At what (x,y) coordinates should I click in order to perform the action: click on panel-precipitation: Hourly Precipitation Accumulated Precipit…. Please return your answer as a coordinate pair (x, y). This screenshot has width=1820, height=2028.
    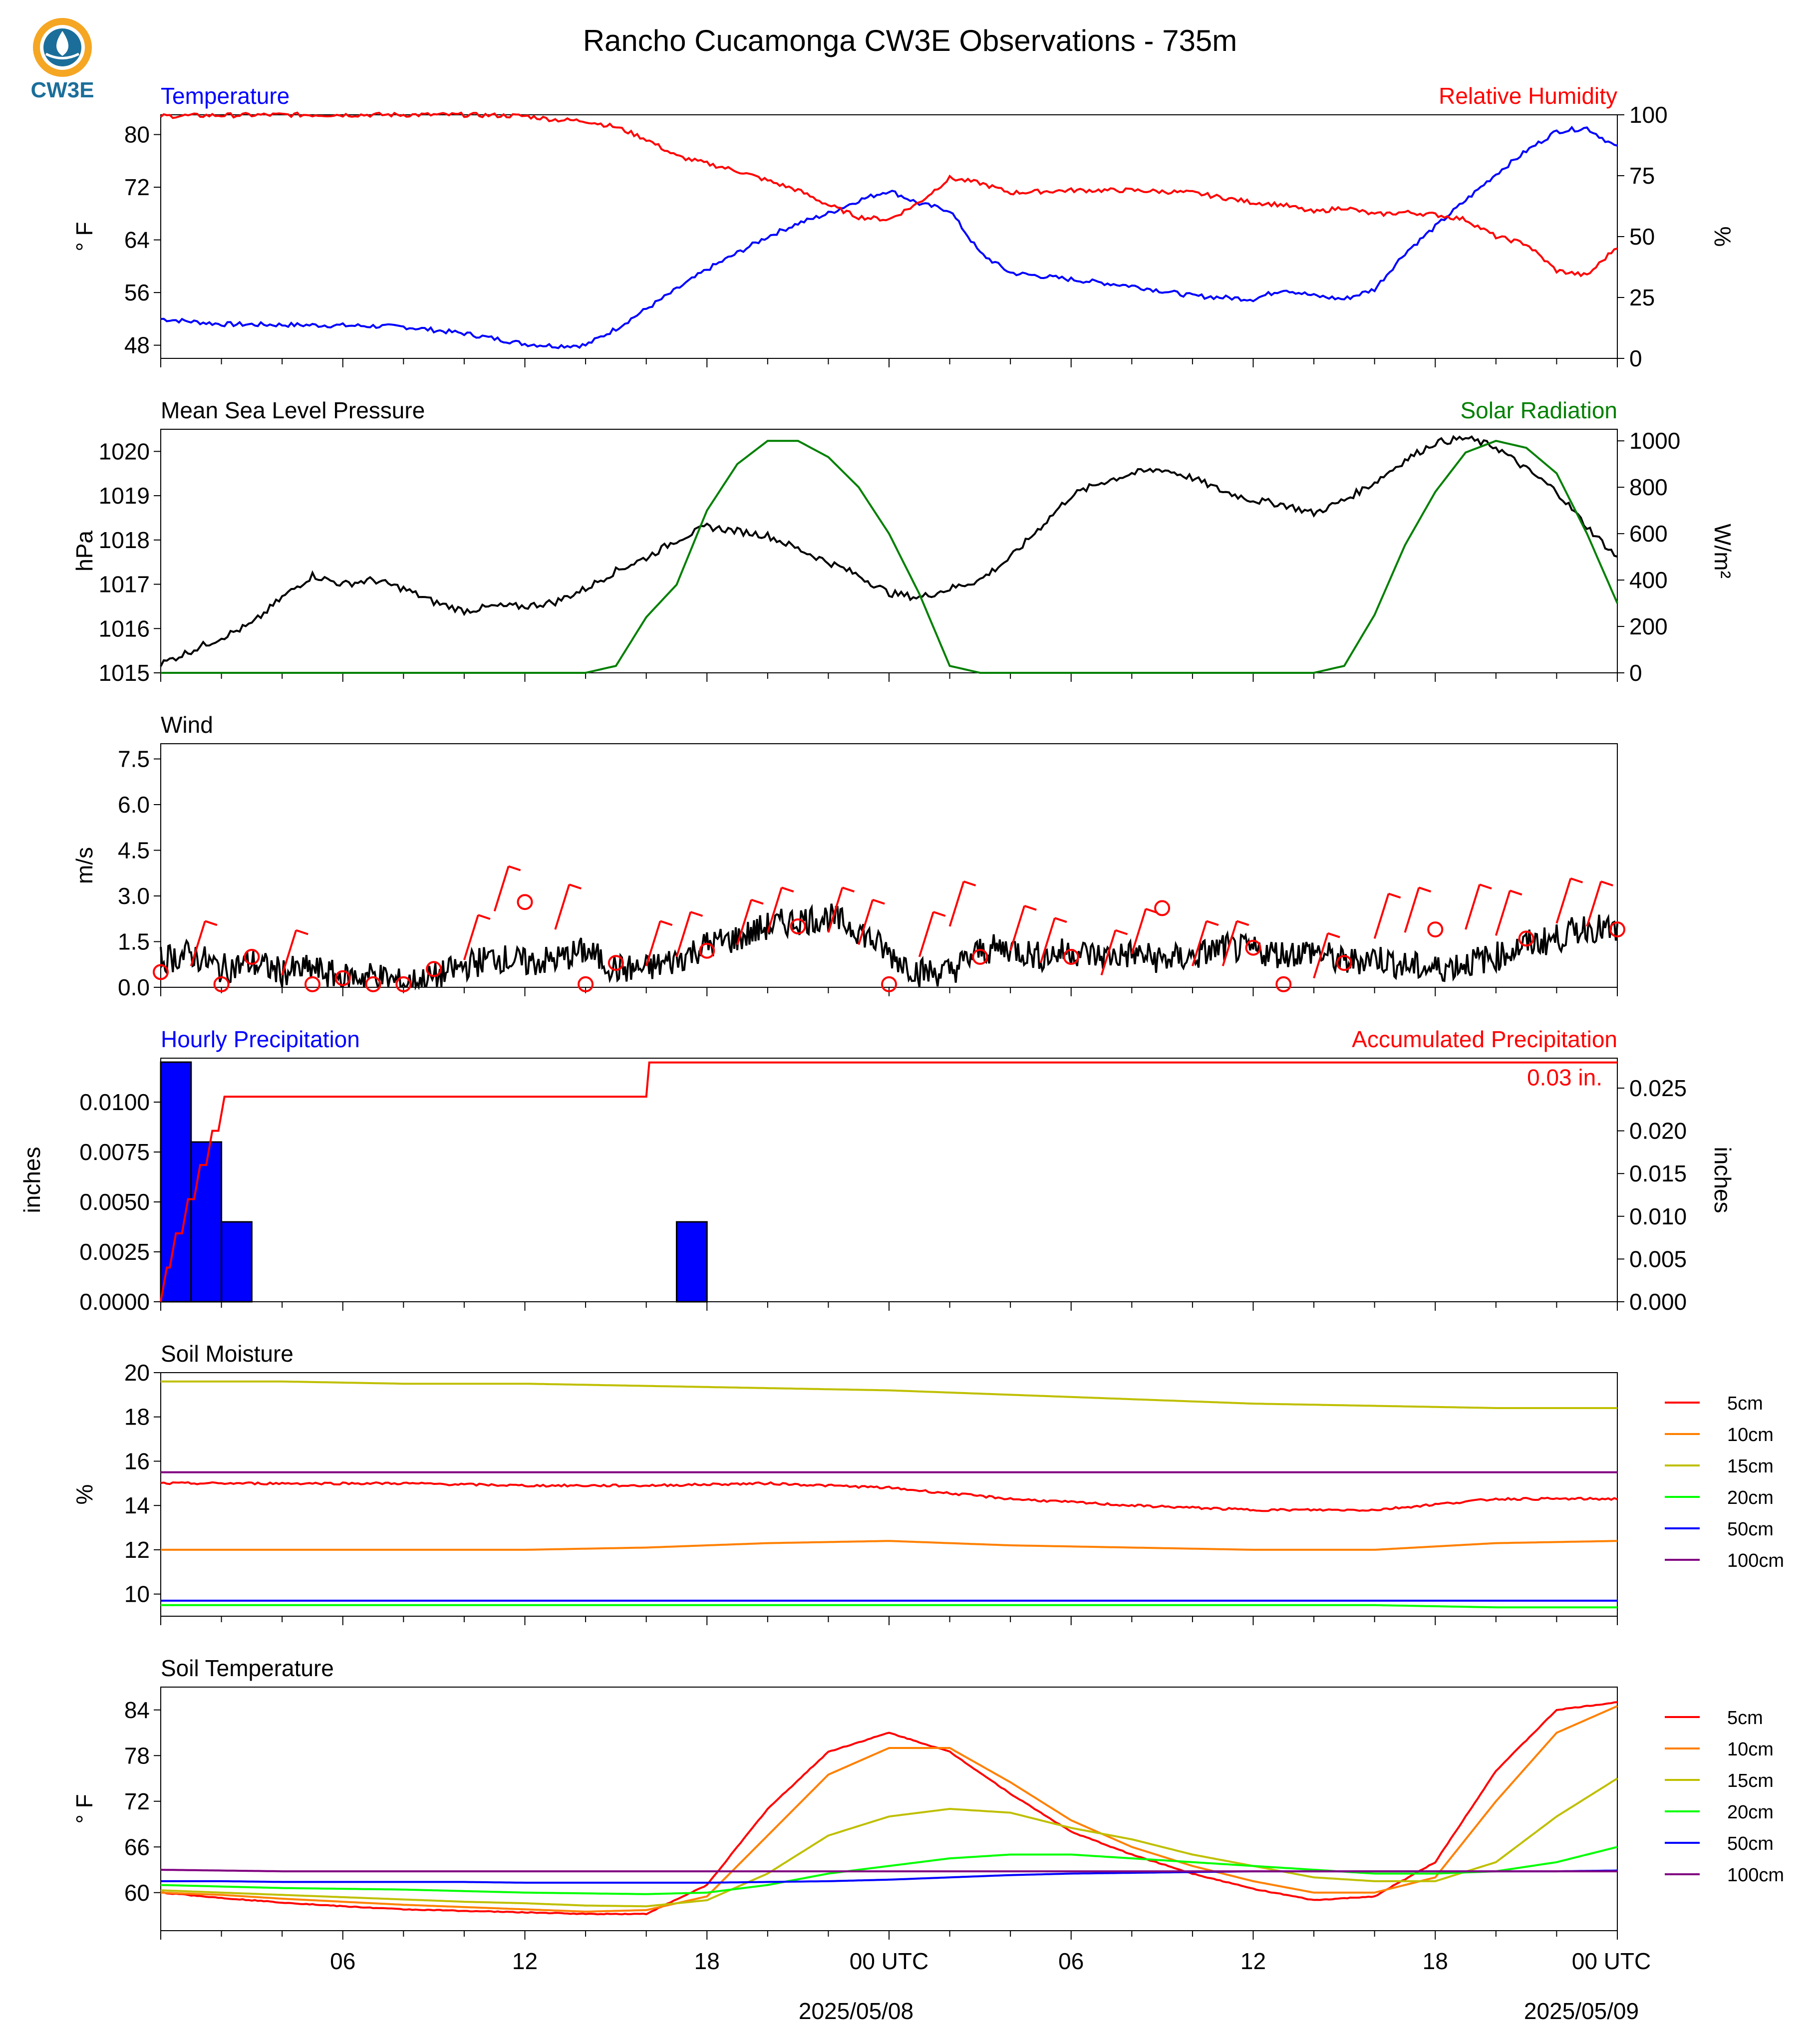
    Looking at the image, I should click on (877, 1170).